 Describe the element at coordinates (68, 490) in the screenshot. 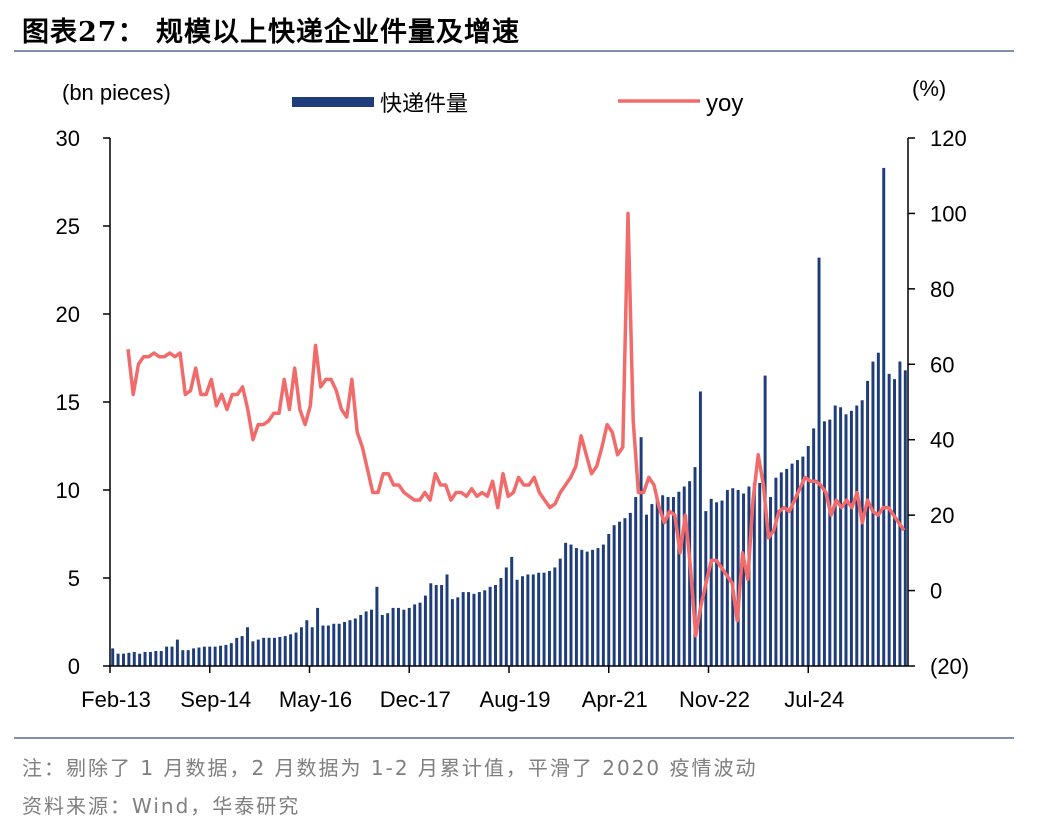

I see `left-tick-label: 10` at that location.